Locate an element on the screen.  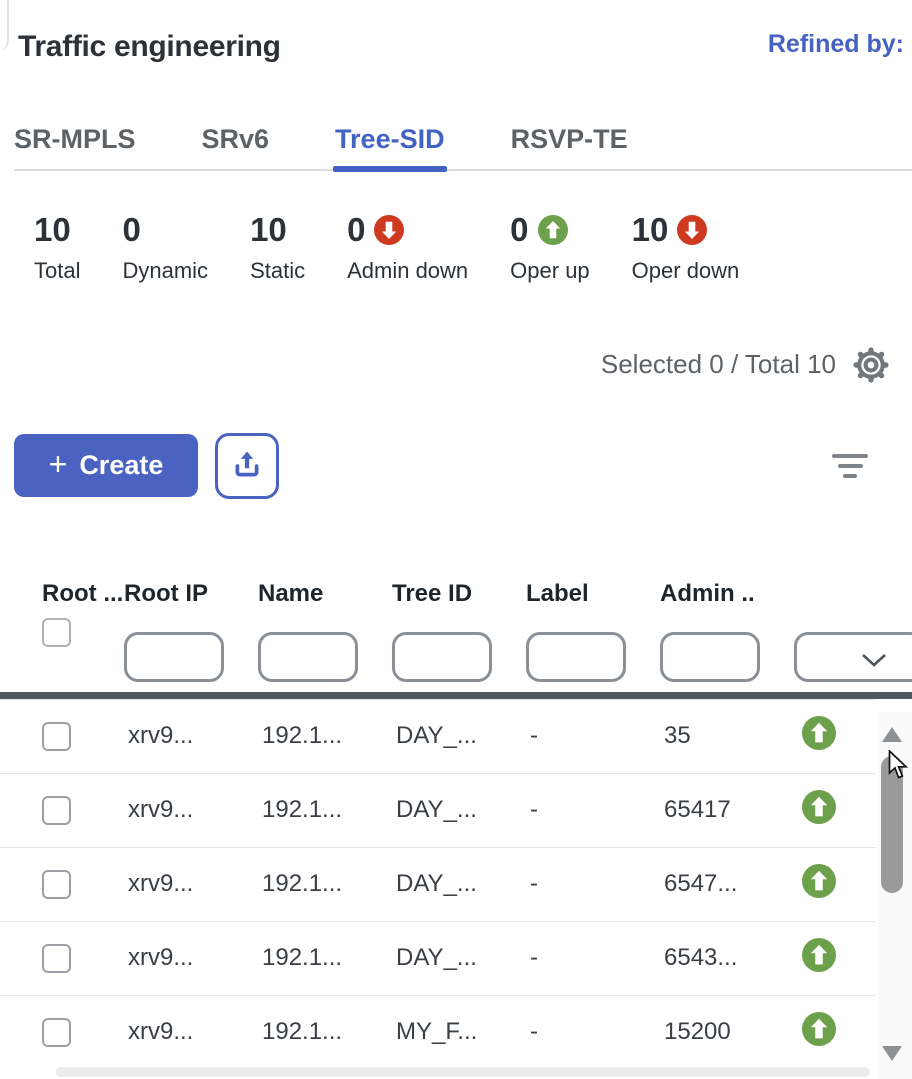
stat-block: 10 Total is located at coordinates (57, 247).